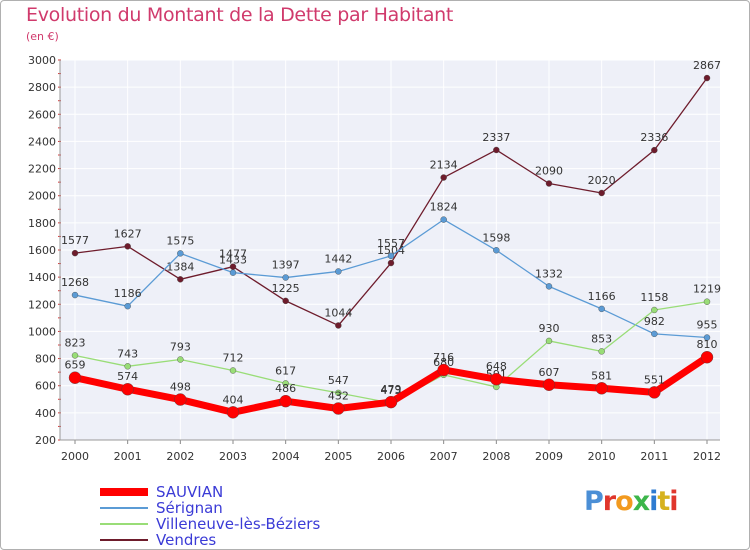  Describe the element at coordinates (186, 540) in the screenshot. I see `legend-label: Vendres` at that location.